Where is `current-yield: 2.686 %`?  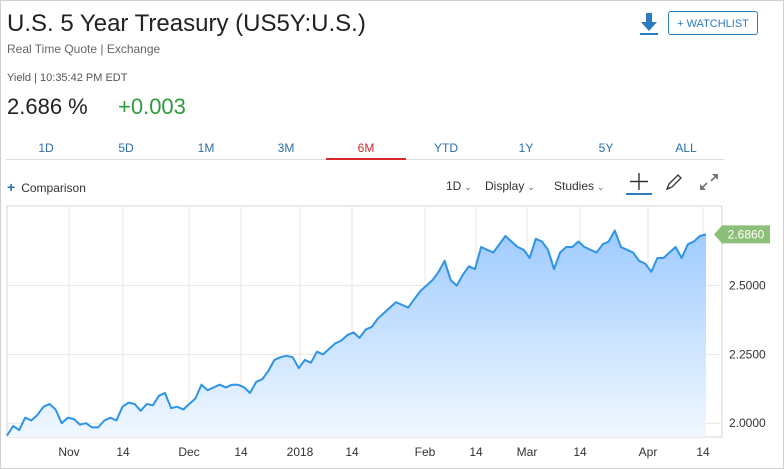
current-yield: 2.686 % is located at coordinates (47, 106).